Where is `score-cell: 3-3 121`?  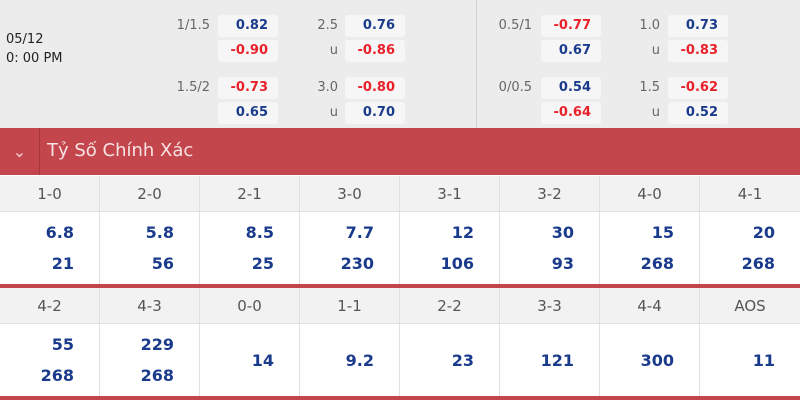
score-cell: 3-3 121 is located at coordinates (550, 342).